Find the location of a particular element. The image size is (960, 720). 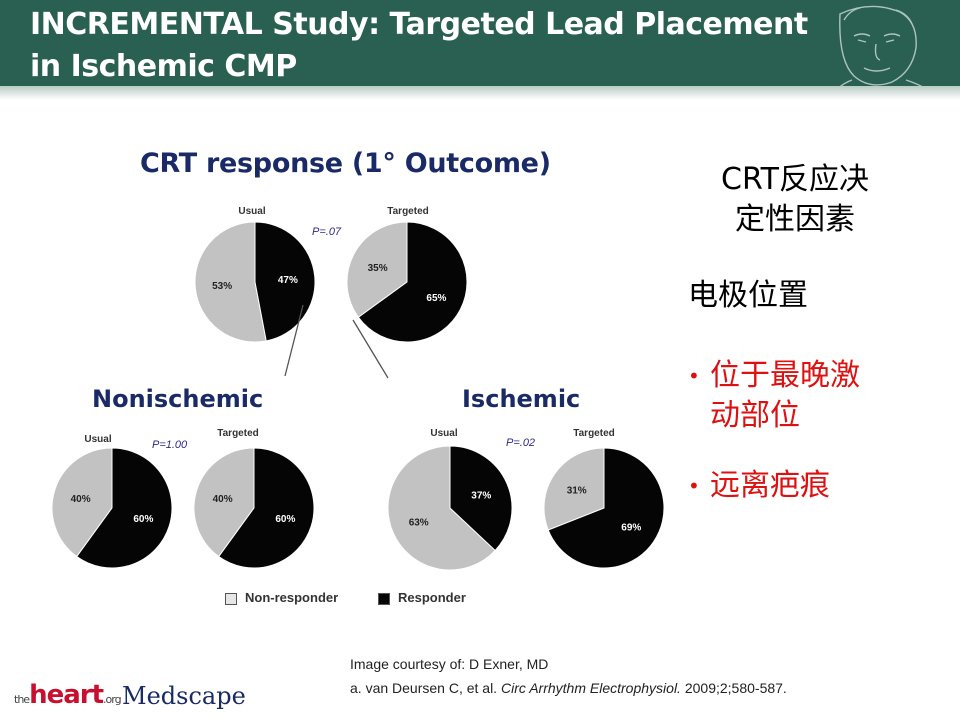

logo-org: .org is located at coordinates (112, 699).